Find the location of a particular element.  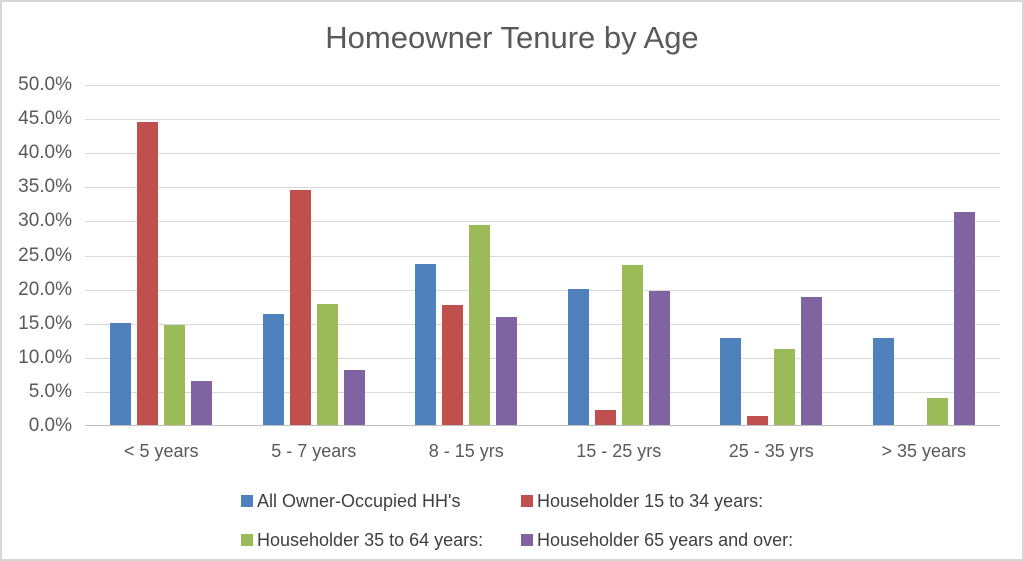

y-tick-label: 45.0% is located at coordinates (45, 119).